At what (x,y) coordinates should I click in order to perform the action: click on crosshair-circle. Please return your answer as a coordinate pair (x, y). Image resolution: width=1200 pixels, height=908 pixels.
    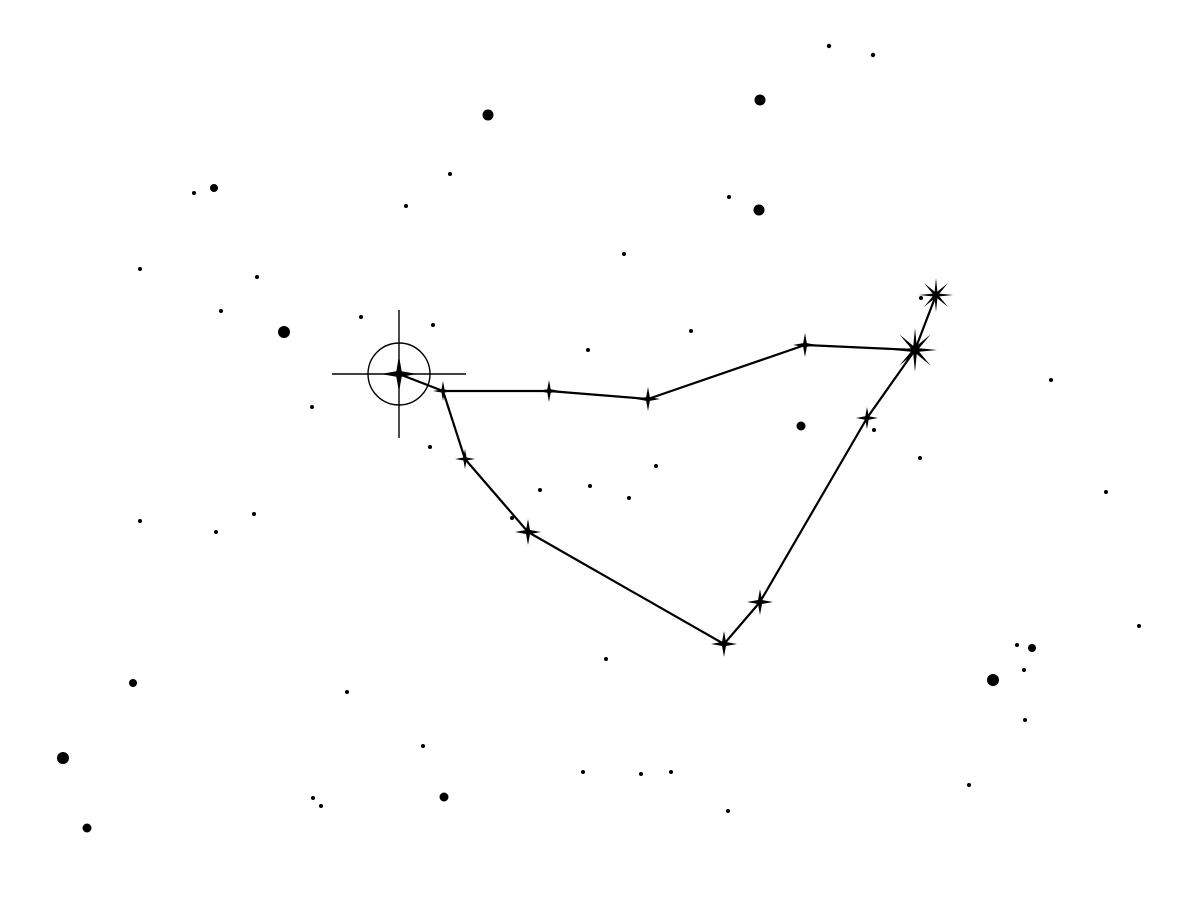
    Looking at the image, I should click on (399, 374).